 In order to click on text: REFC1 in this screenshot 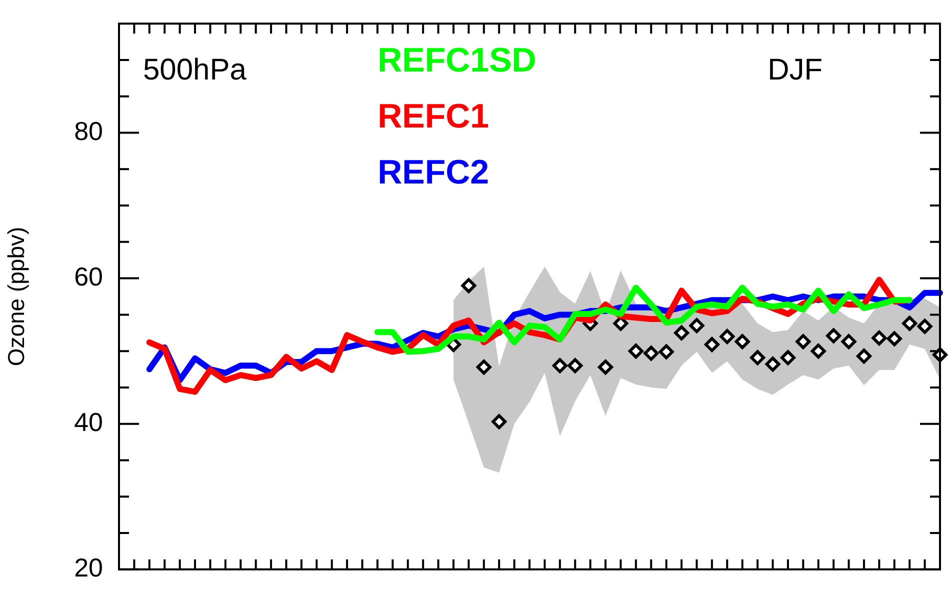, I will do `click(434, 117)`.